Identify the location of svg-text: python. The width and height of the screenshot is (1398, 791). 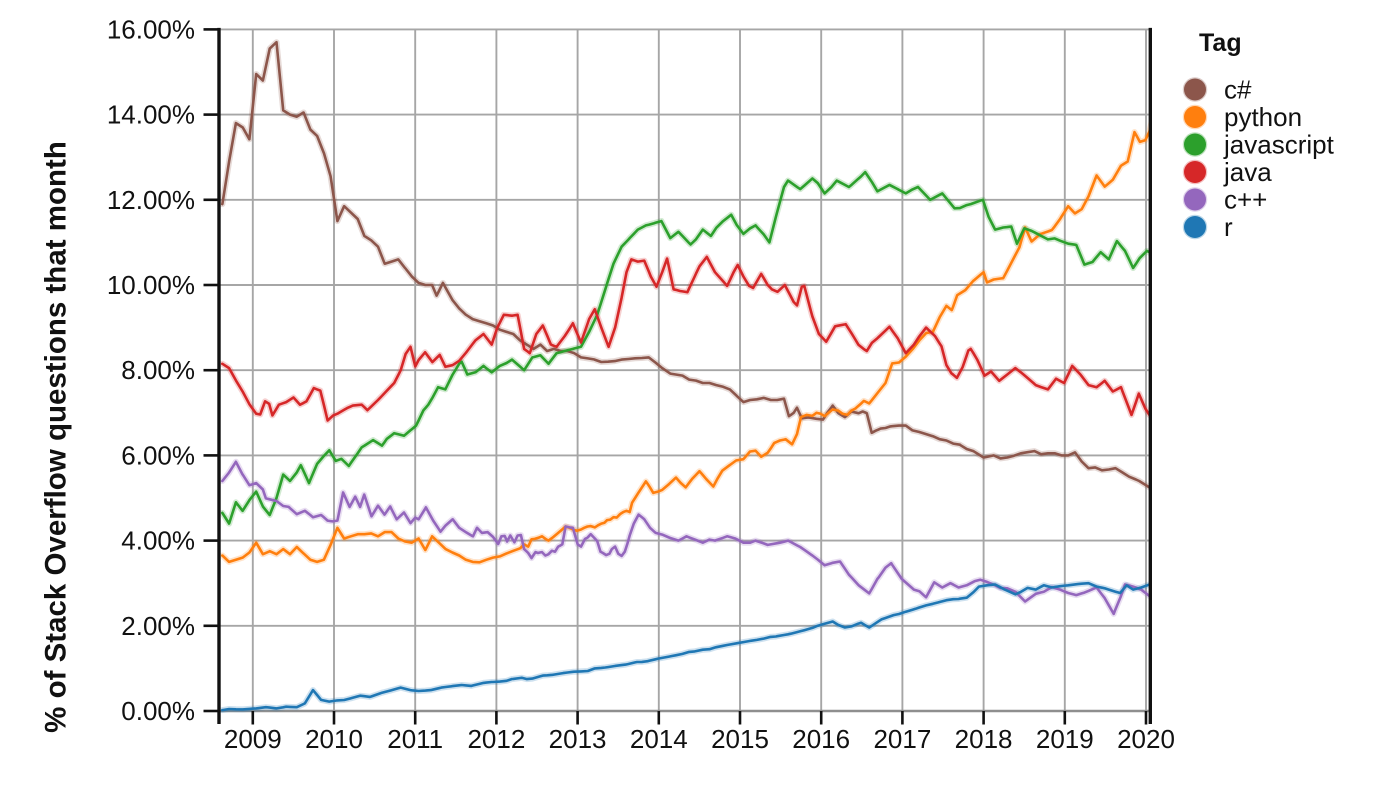
(1263, 117).